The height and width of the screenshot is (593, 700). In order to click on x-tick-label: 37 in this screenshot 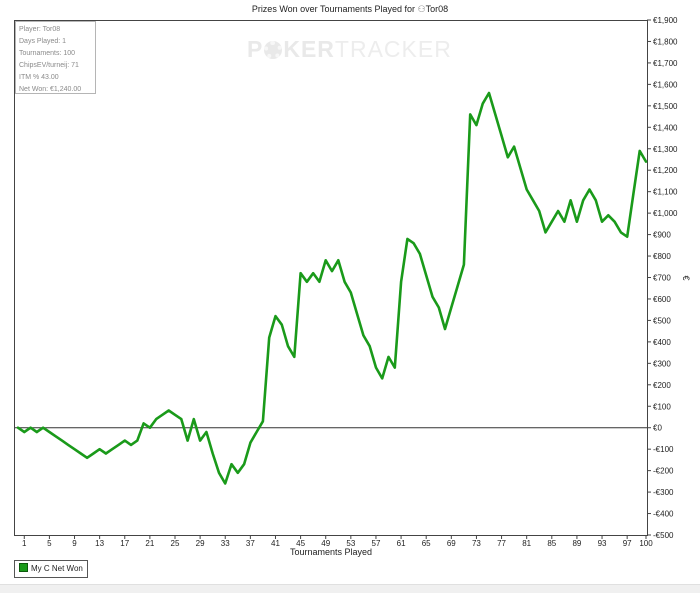, I will do `click(250, 543)`.